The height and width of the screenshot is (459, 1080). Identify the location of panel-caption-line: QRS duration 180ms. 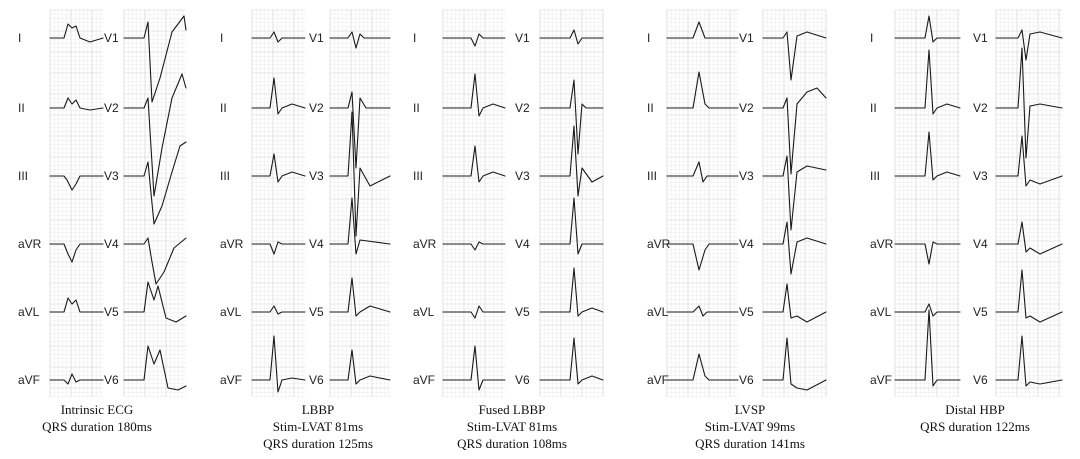
(97, 426).